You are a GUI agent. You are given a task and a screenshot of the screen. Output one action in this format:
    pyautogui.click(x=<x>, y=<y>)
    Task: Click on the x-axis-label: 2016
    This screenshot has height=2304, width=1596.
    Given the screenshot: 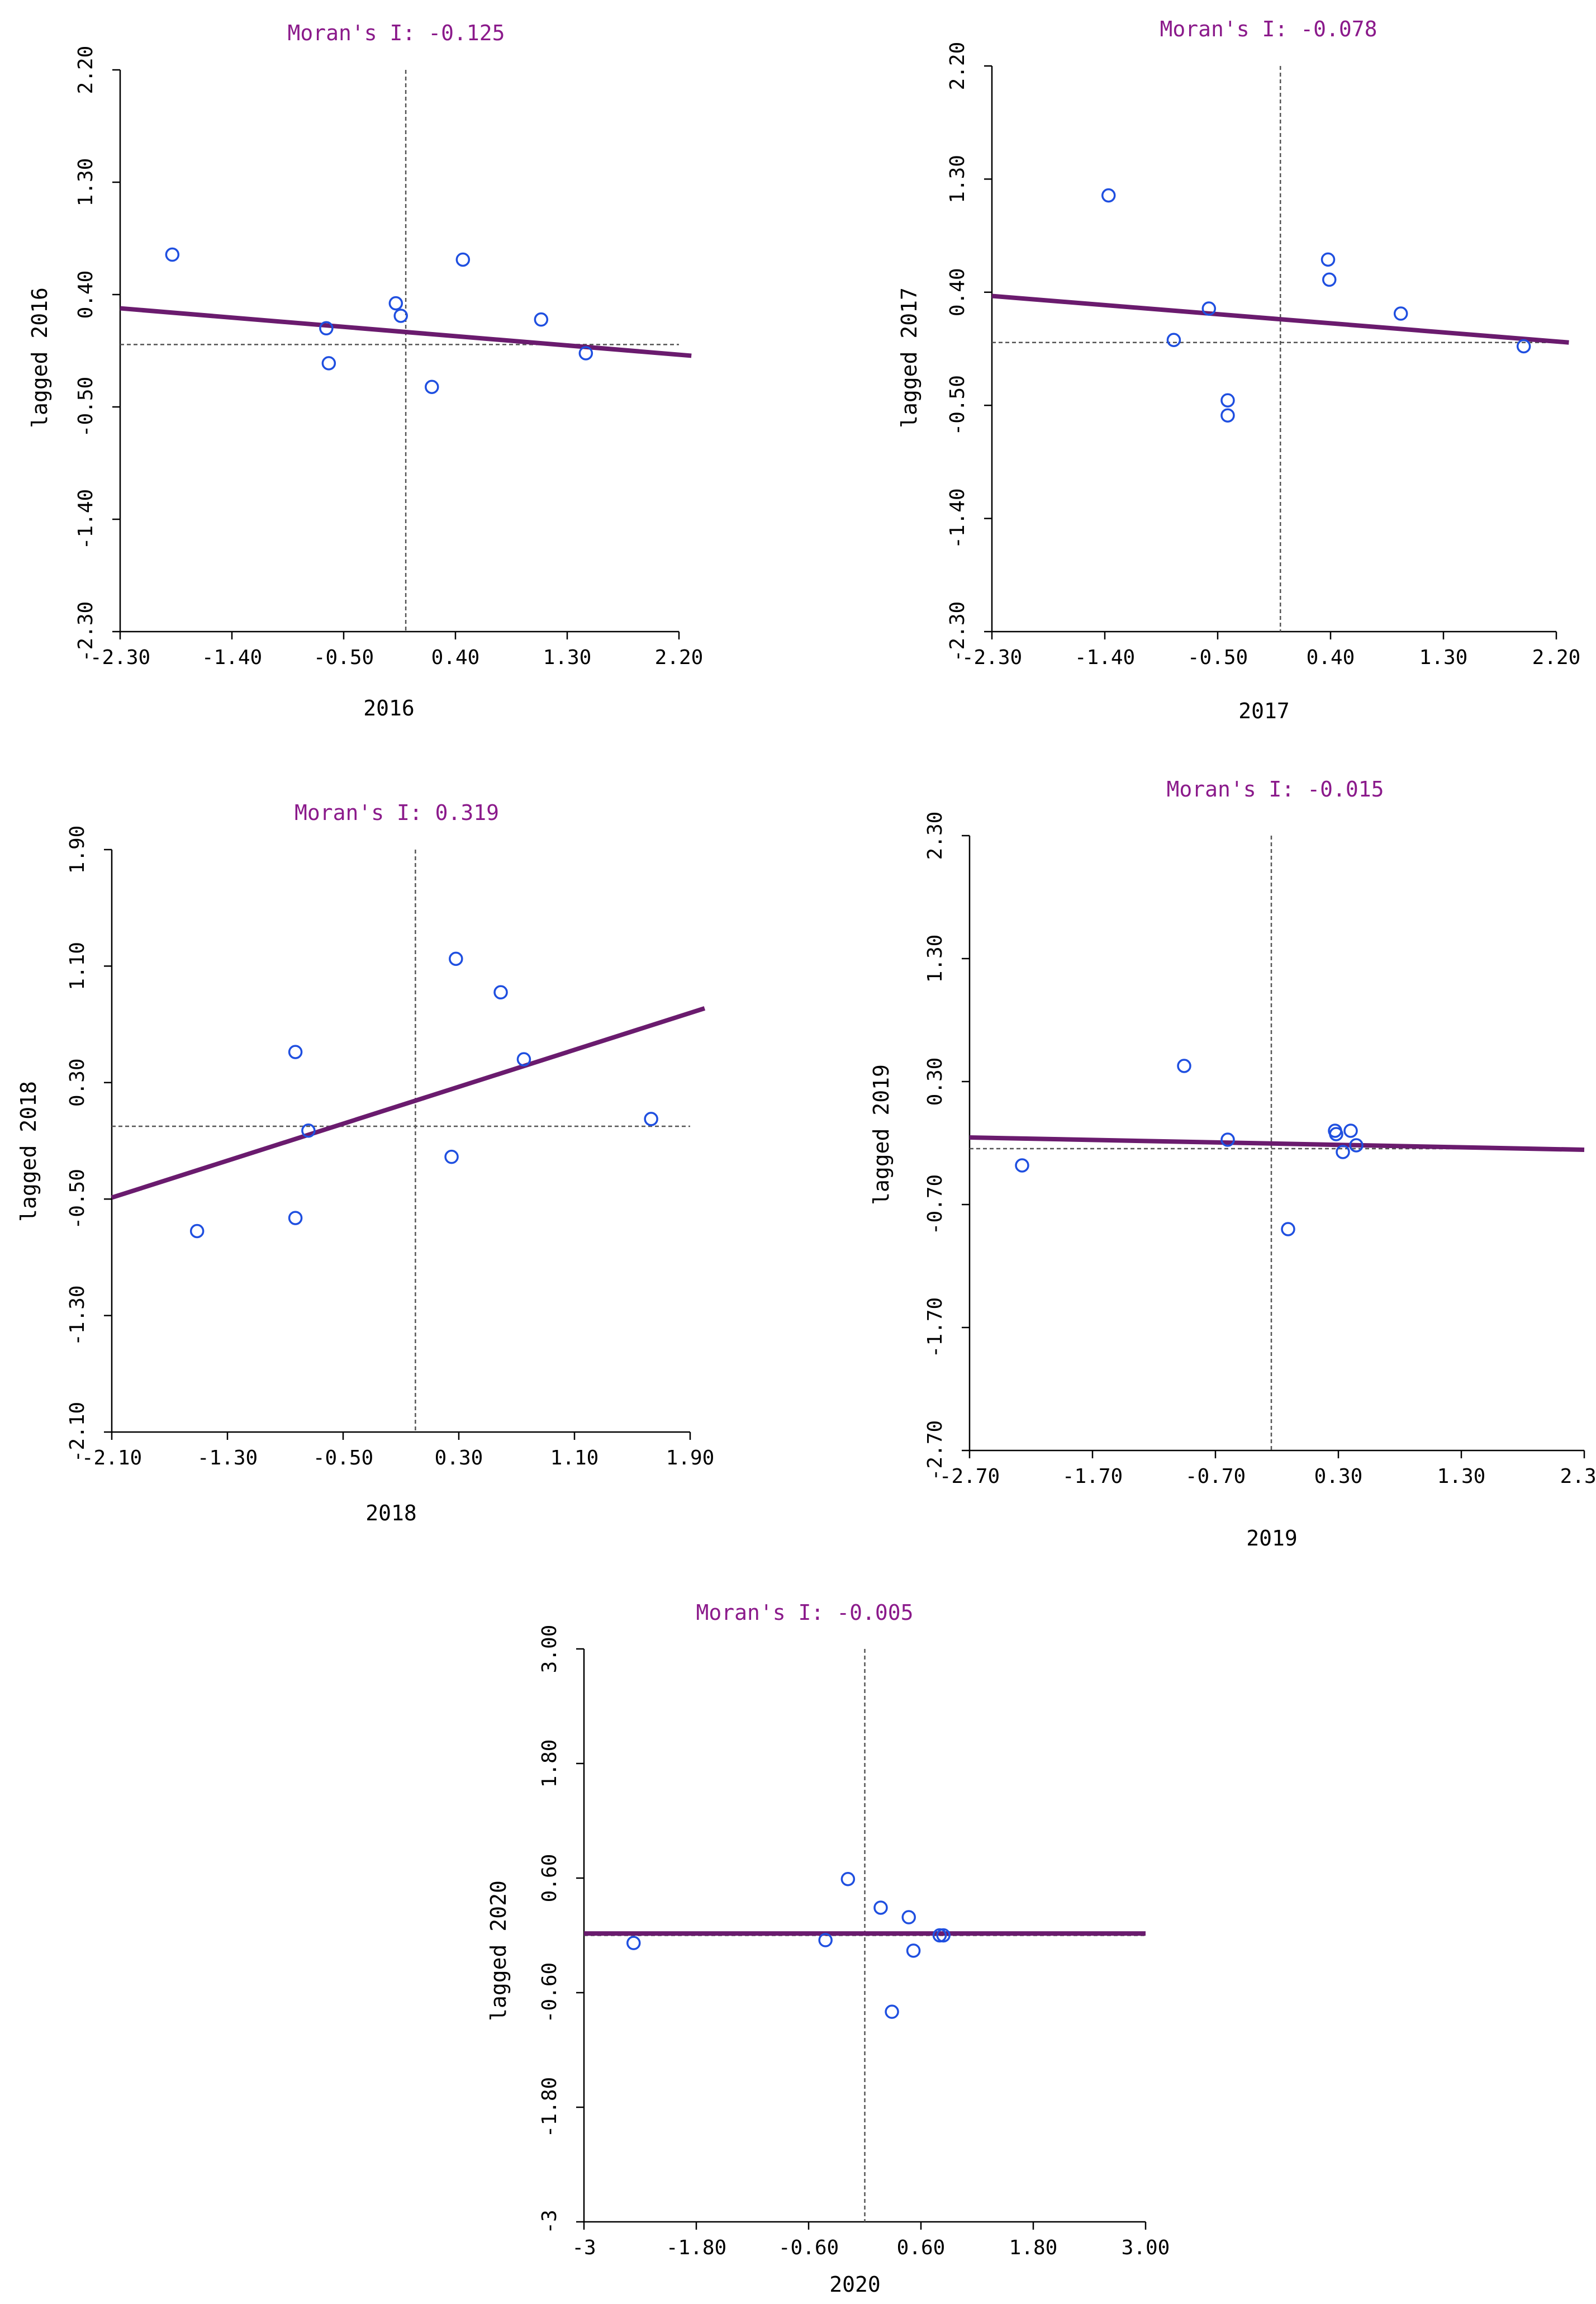 What is the action you would take?
    pyautogui.click(x=389, y=708)
    